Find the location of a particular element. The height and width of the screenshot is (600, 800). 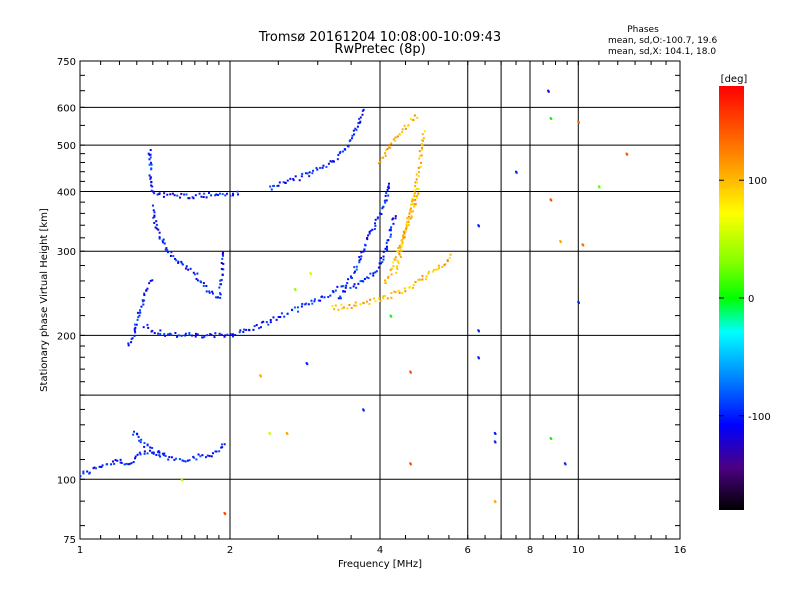

y-tick-label: 100 is located at coordinates (66, 480).